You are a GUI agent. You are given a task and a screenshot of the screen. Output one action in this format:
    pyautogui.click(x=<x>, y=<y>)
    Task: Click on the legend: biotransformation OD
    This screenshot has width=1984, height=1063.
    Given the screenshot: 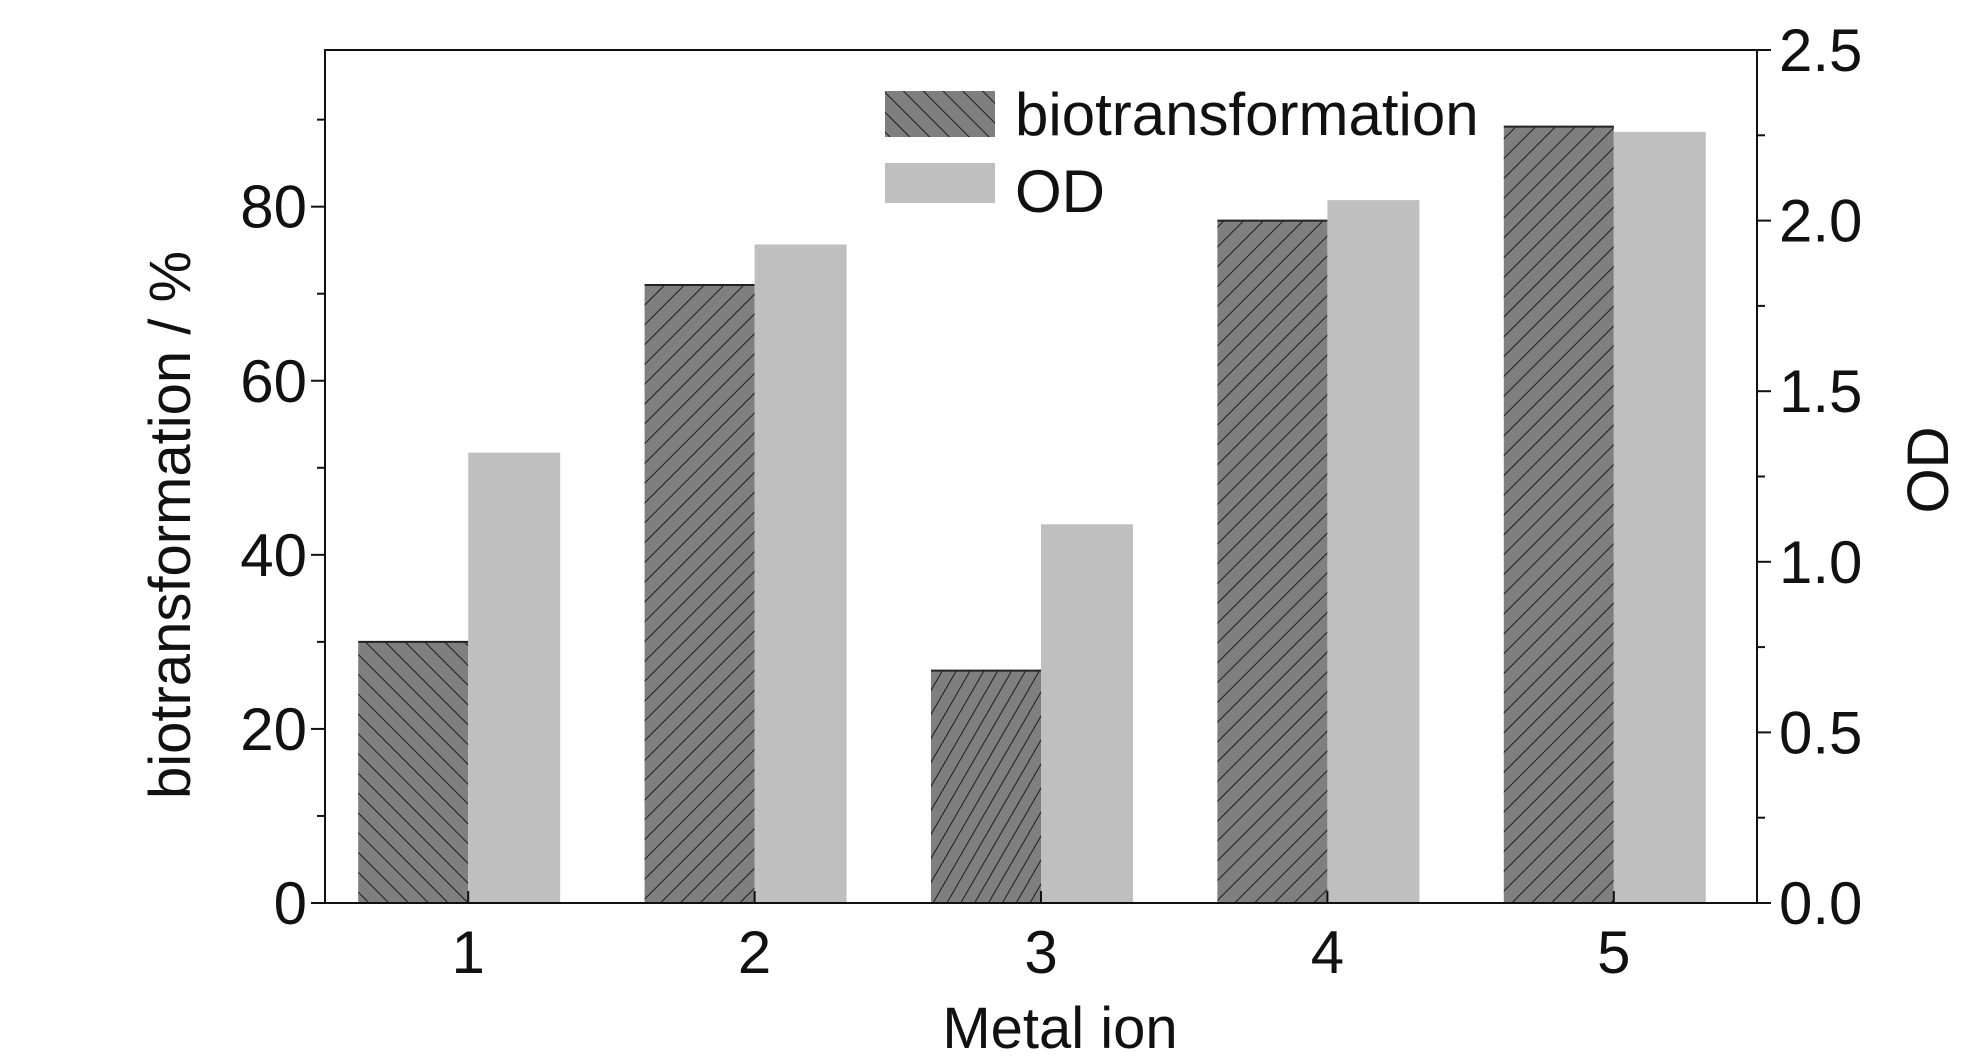 What is the action you would take?
    pyautogui.click(x=1182, y=153)
    